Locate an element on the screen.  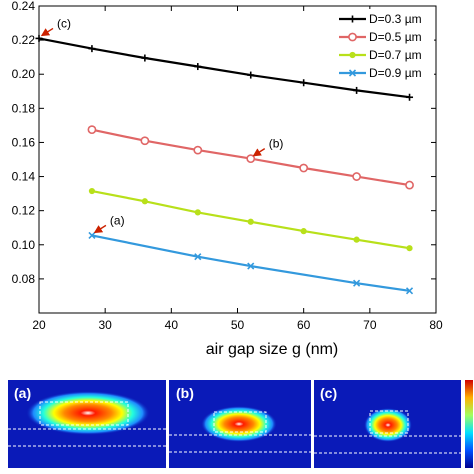
x-tick-label-4: 60 is located at coordinates (304, 325).